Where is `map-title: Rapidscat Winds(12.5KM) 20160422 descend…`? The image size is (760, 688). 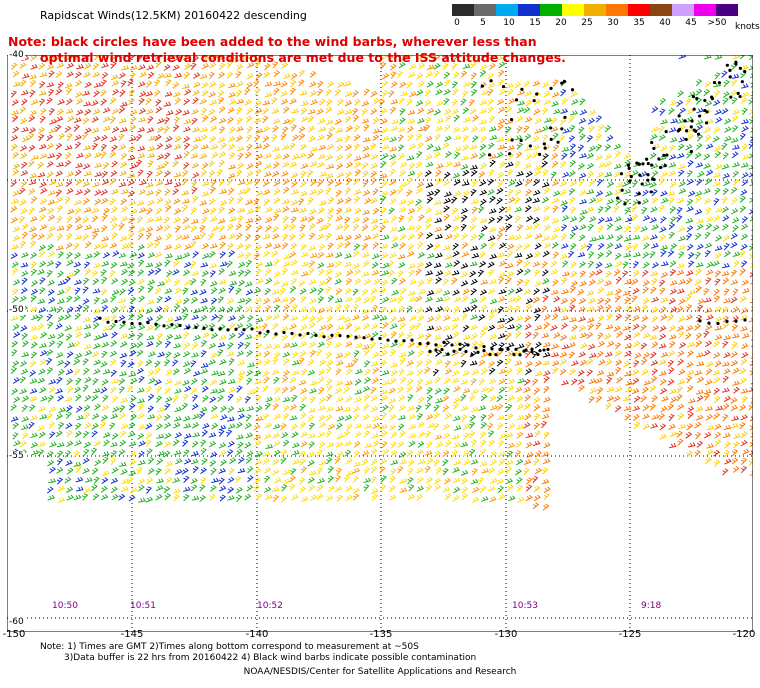 map-title: Rapidscat Winds(12.5KM) 20160422 descend… is located at coordinates (173, 15).